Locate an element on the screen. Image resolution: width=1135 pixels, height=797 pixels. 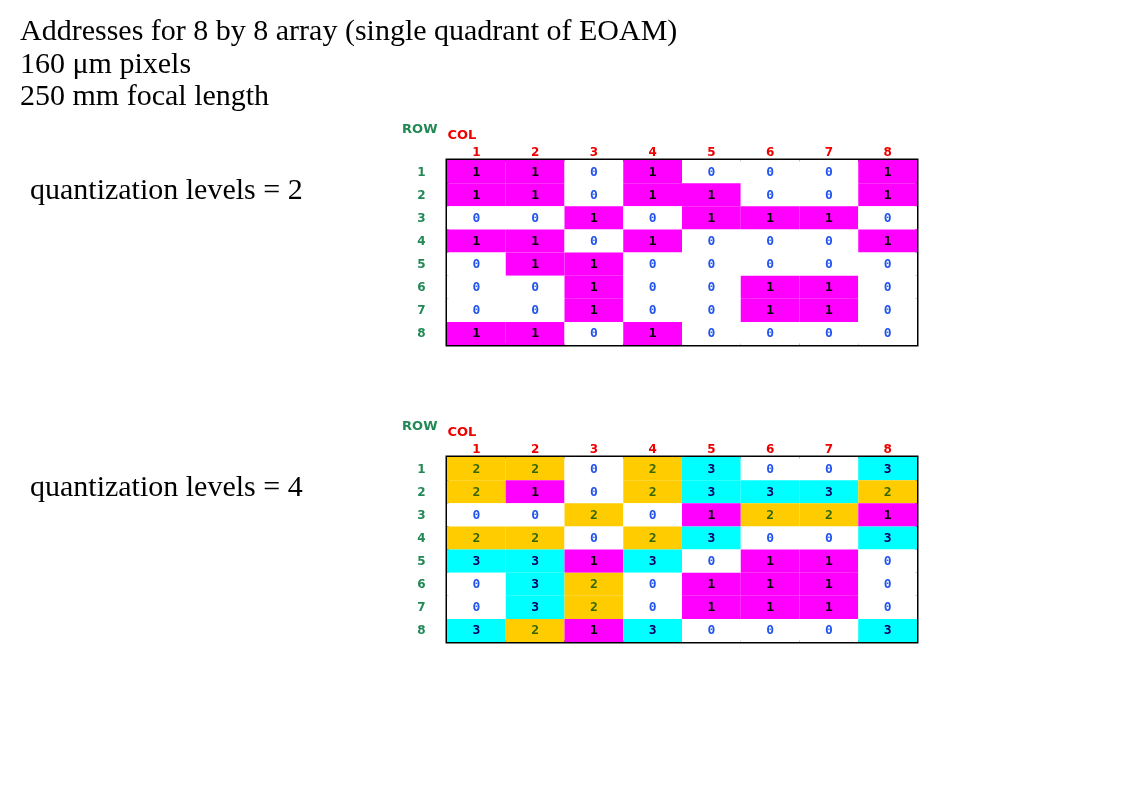
y-tick-label: 8 is located at coordinates (421, 333).